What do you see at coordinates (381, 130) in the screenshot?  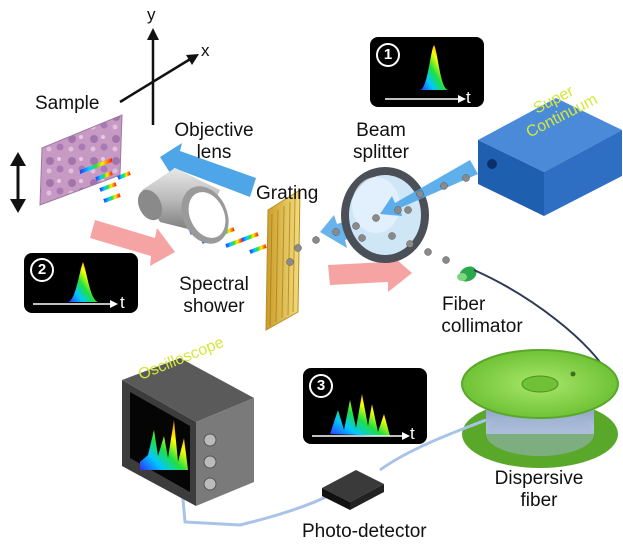 I see `beam-splitter-label-line1: Beam` at bounding box center [381, 130].